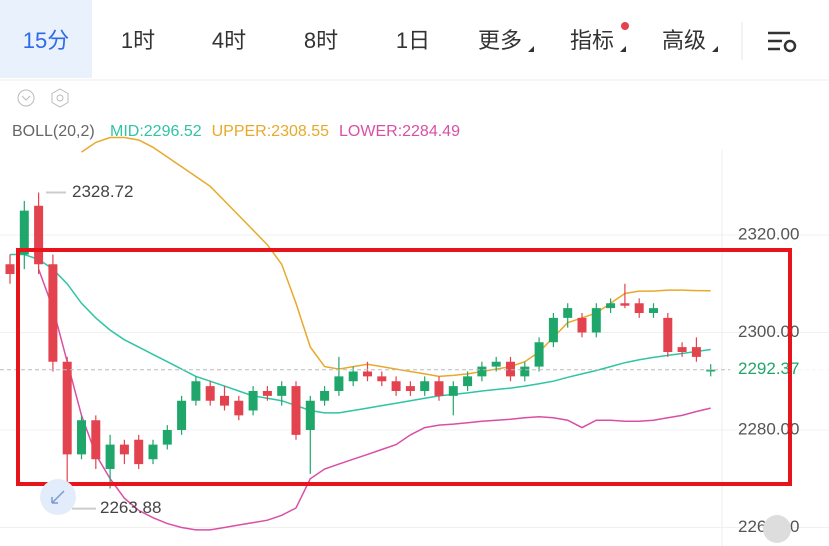  I want to click on scroll-button, so click(777, 529).